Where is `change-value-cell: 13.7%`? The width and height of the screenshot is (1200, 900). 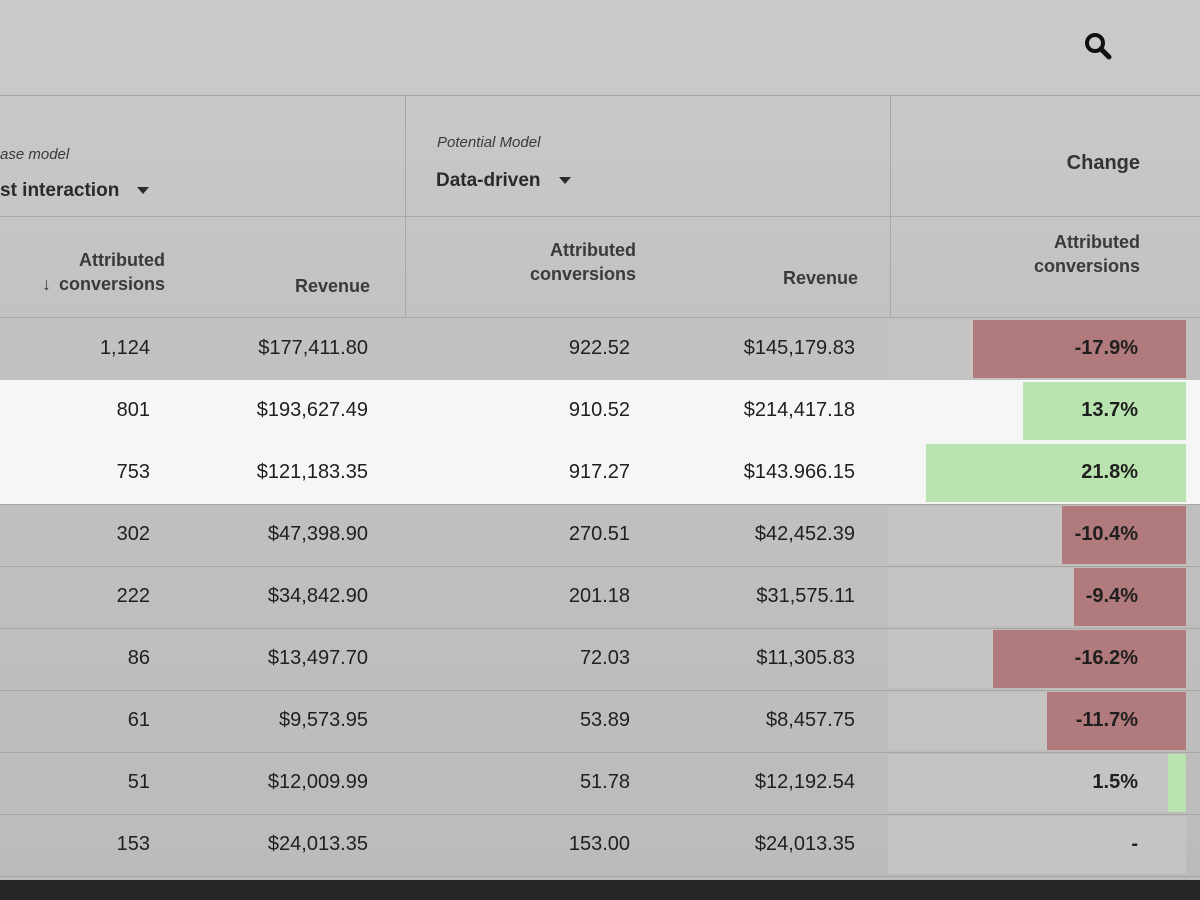
change-value-cell: 13.7% is located at coordinates (1109, 410).